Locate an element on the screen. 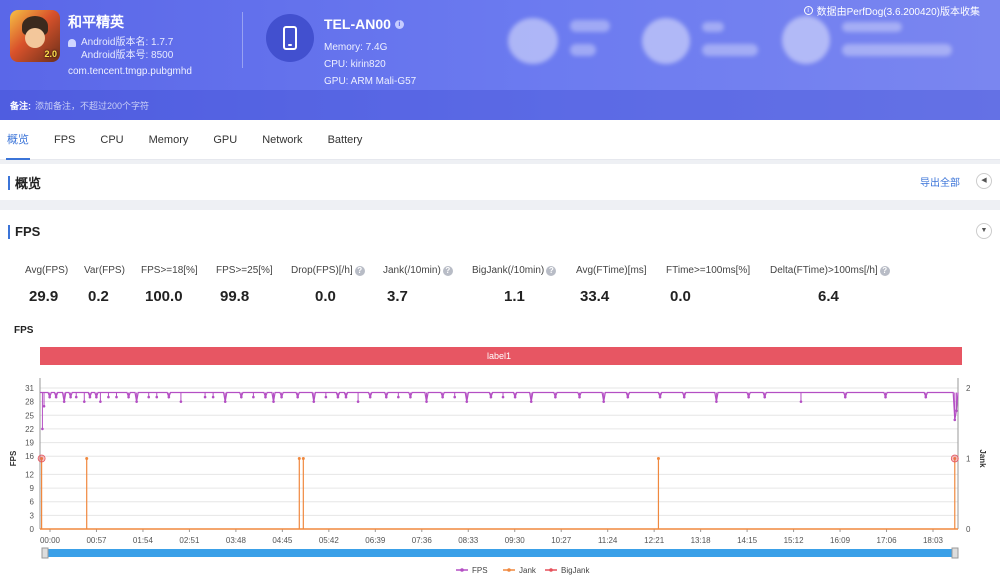  remark-input: 添加备注，不超过200个字符 is located at coordinates (92, 105).